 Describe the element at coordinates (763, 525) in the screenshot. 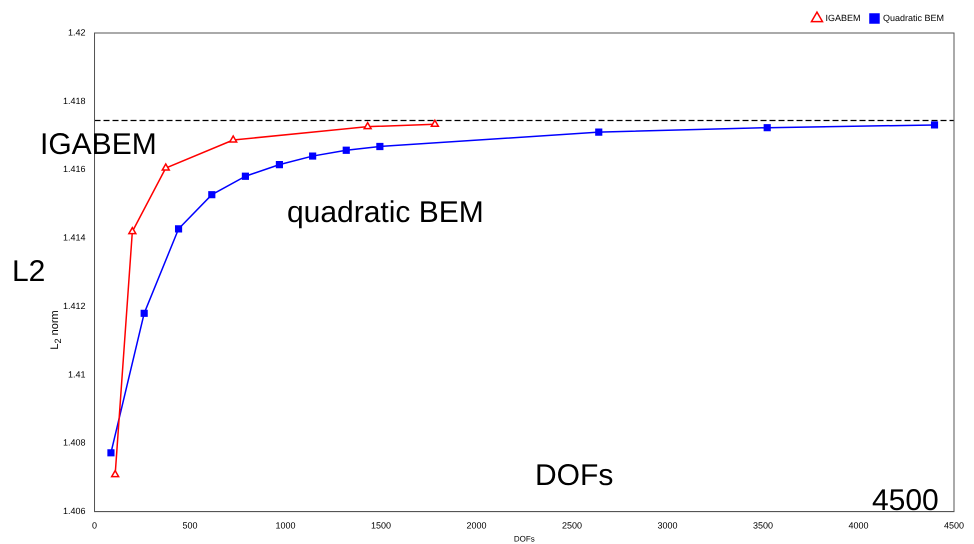

I see `x-tick-label: 3500` at that location.